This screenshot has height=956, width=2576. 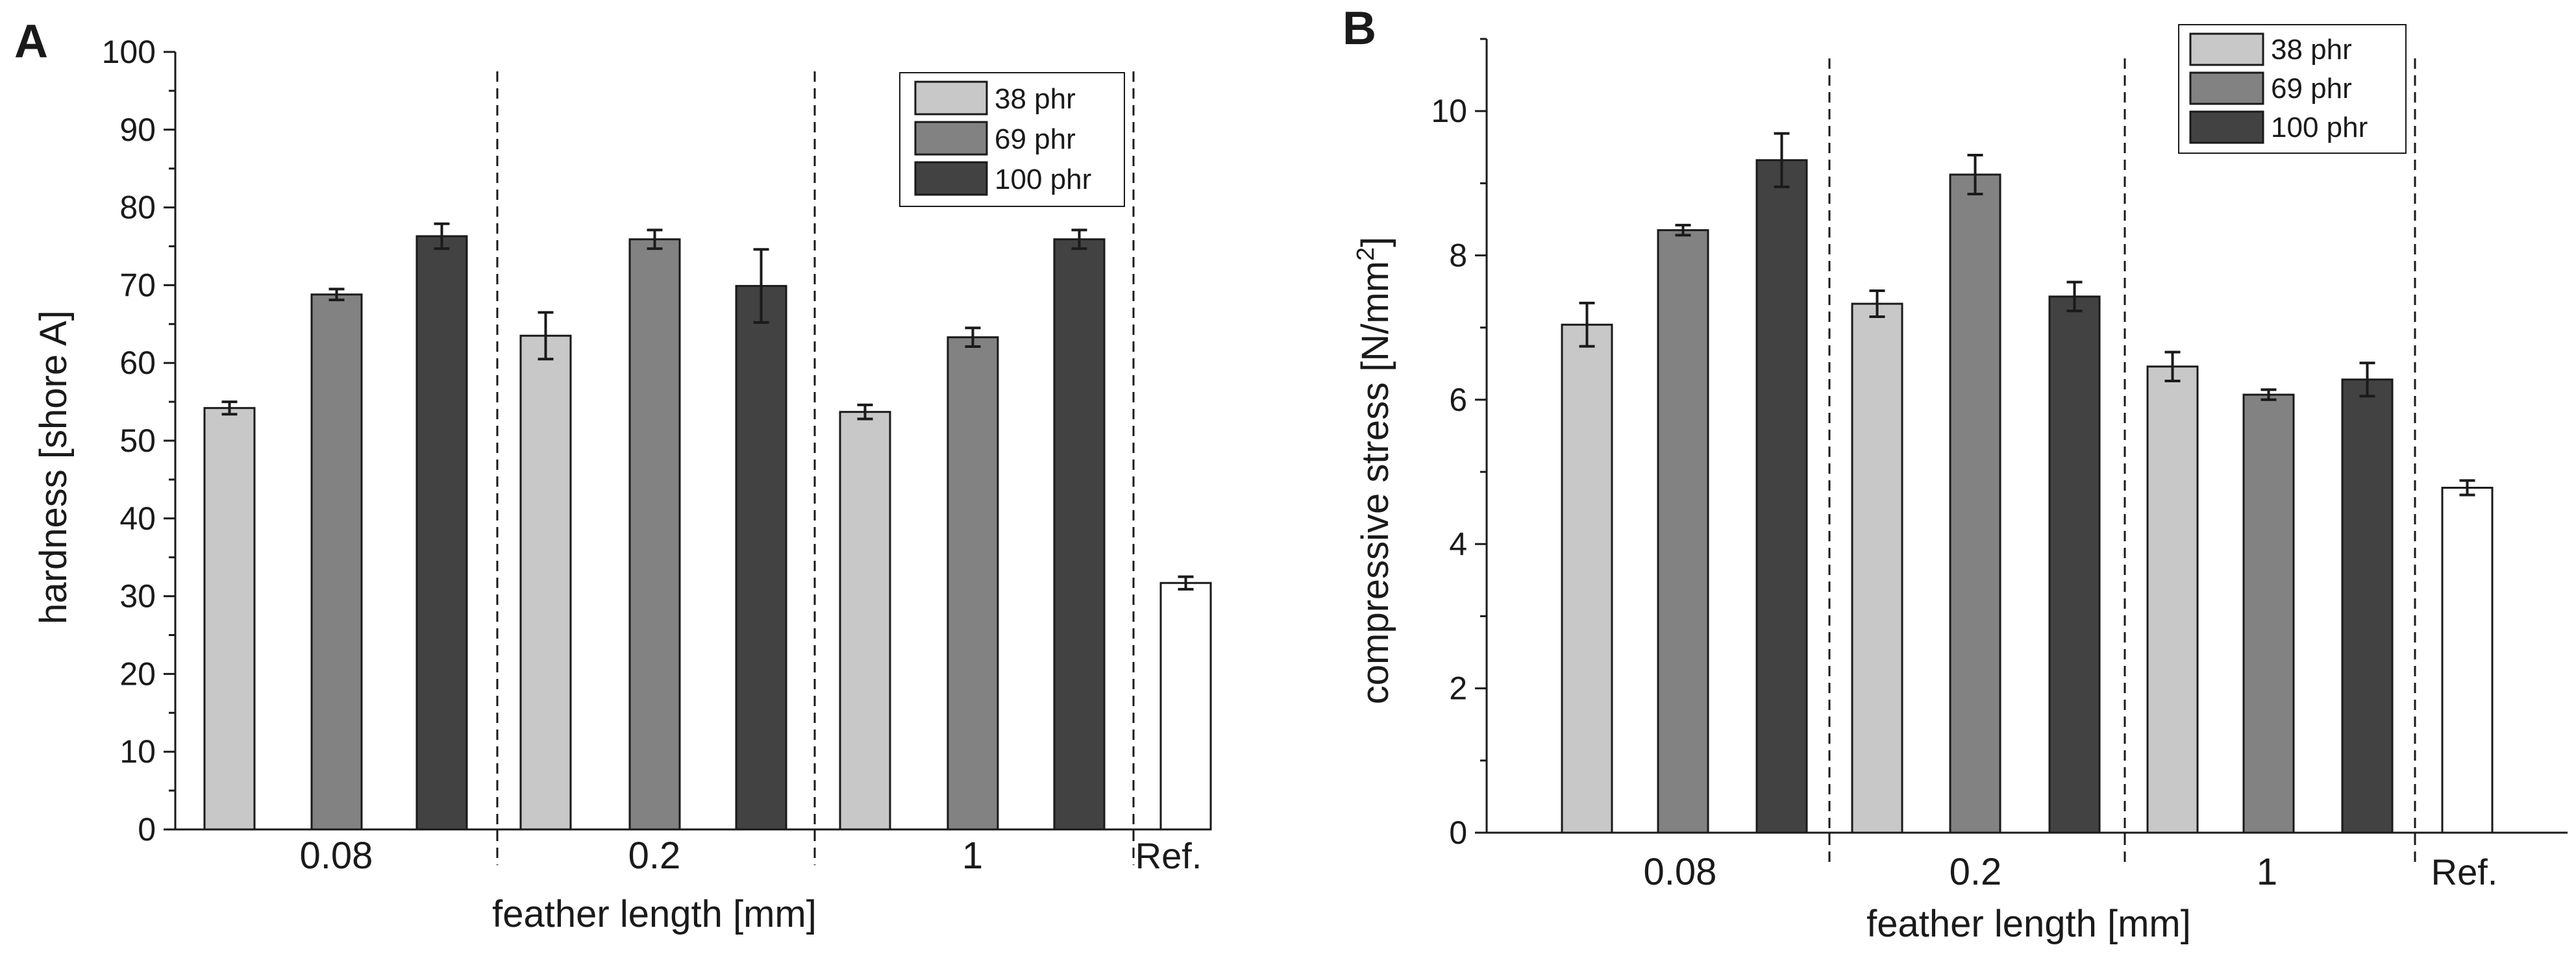 What do you see at coordinates (137, 597) in the screenshot?
I see `panel-a-ytick-label: 30` at bounding box center [137, 597].